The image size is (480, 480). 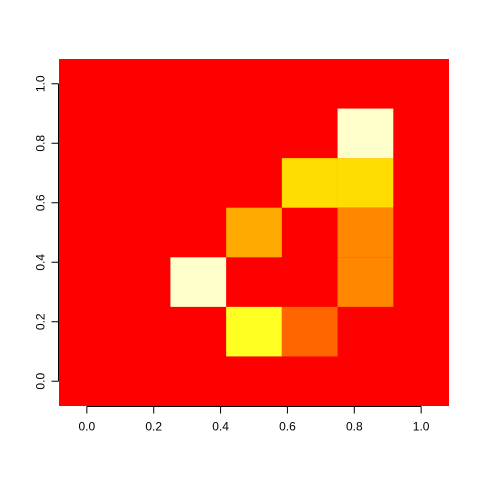 I want to click on y-tick-label: 1.0, so click(x=41, y=83).